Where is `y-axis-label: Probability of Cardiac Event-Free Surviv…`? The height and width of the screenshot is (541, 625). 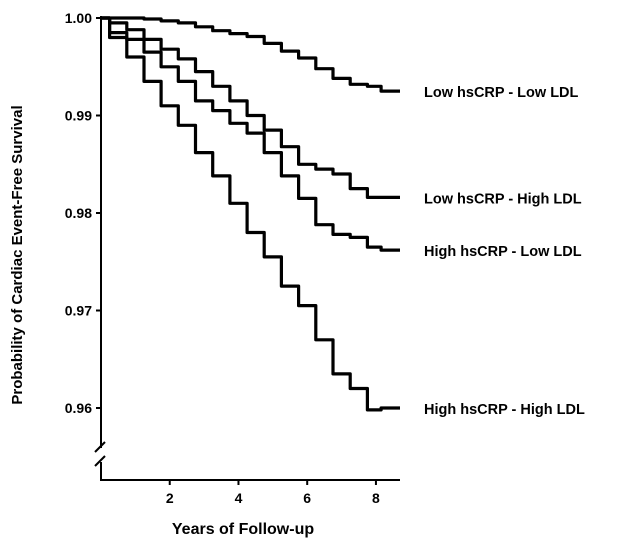 y-axis-label: Probability of Cardiac Event-Free Surviv… is located at coordinates (17, 254).